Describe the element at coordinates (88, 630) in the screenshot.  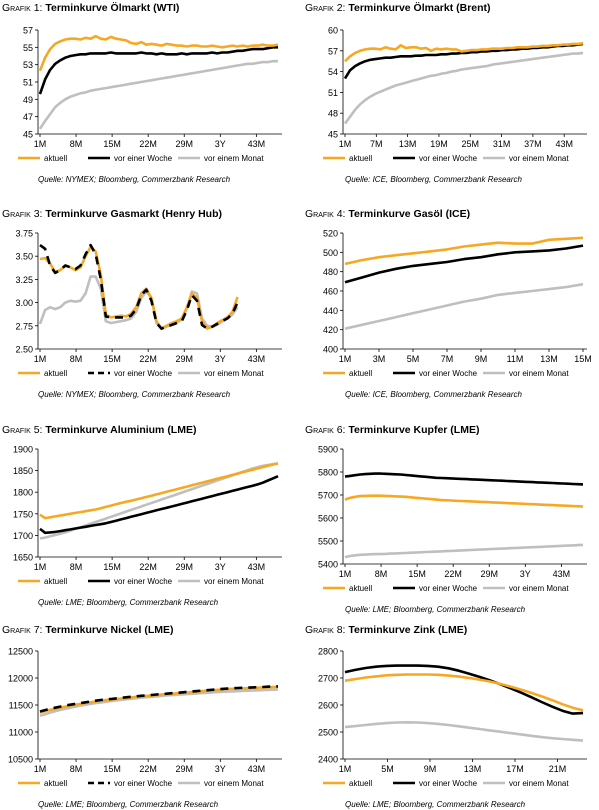
I see `chart-title: Grafik 7: Terminkurve Nickel (LME)` at that location.